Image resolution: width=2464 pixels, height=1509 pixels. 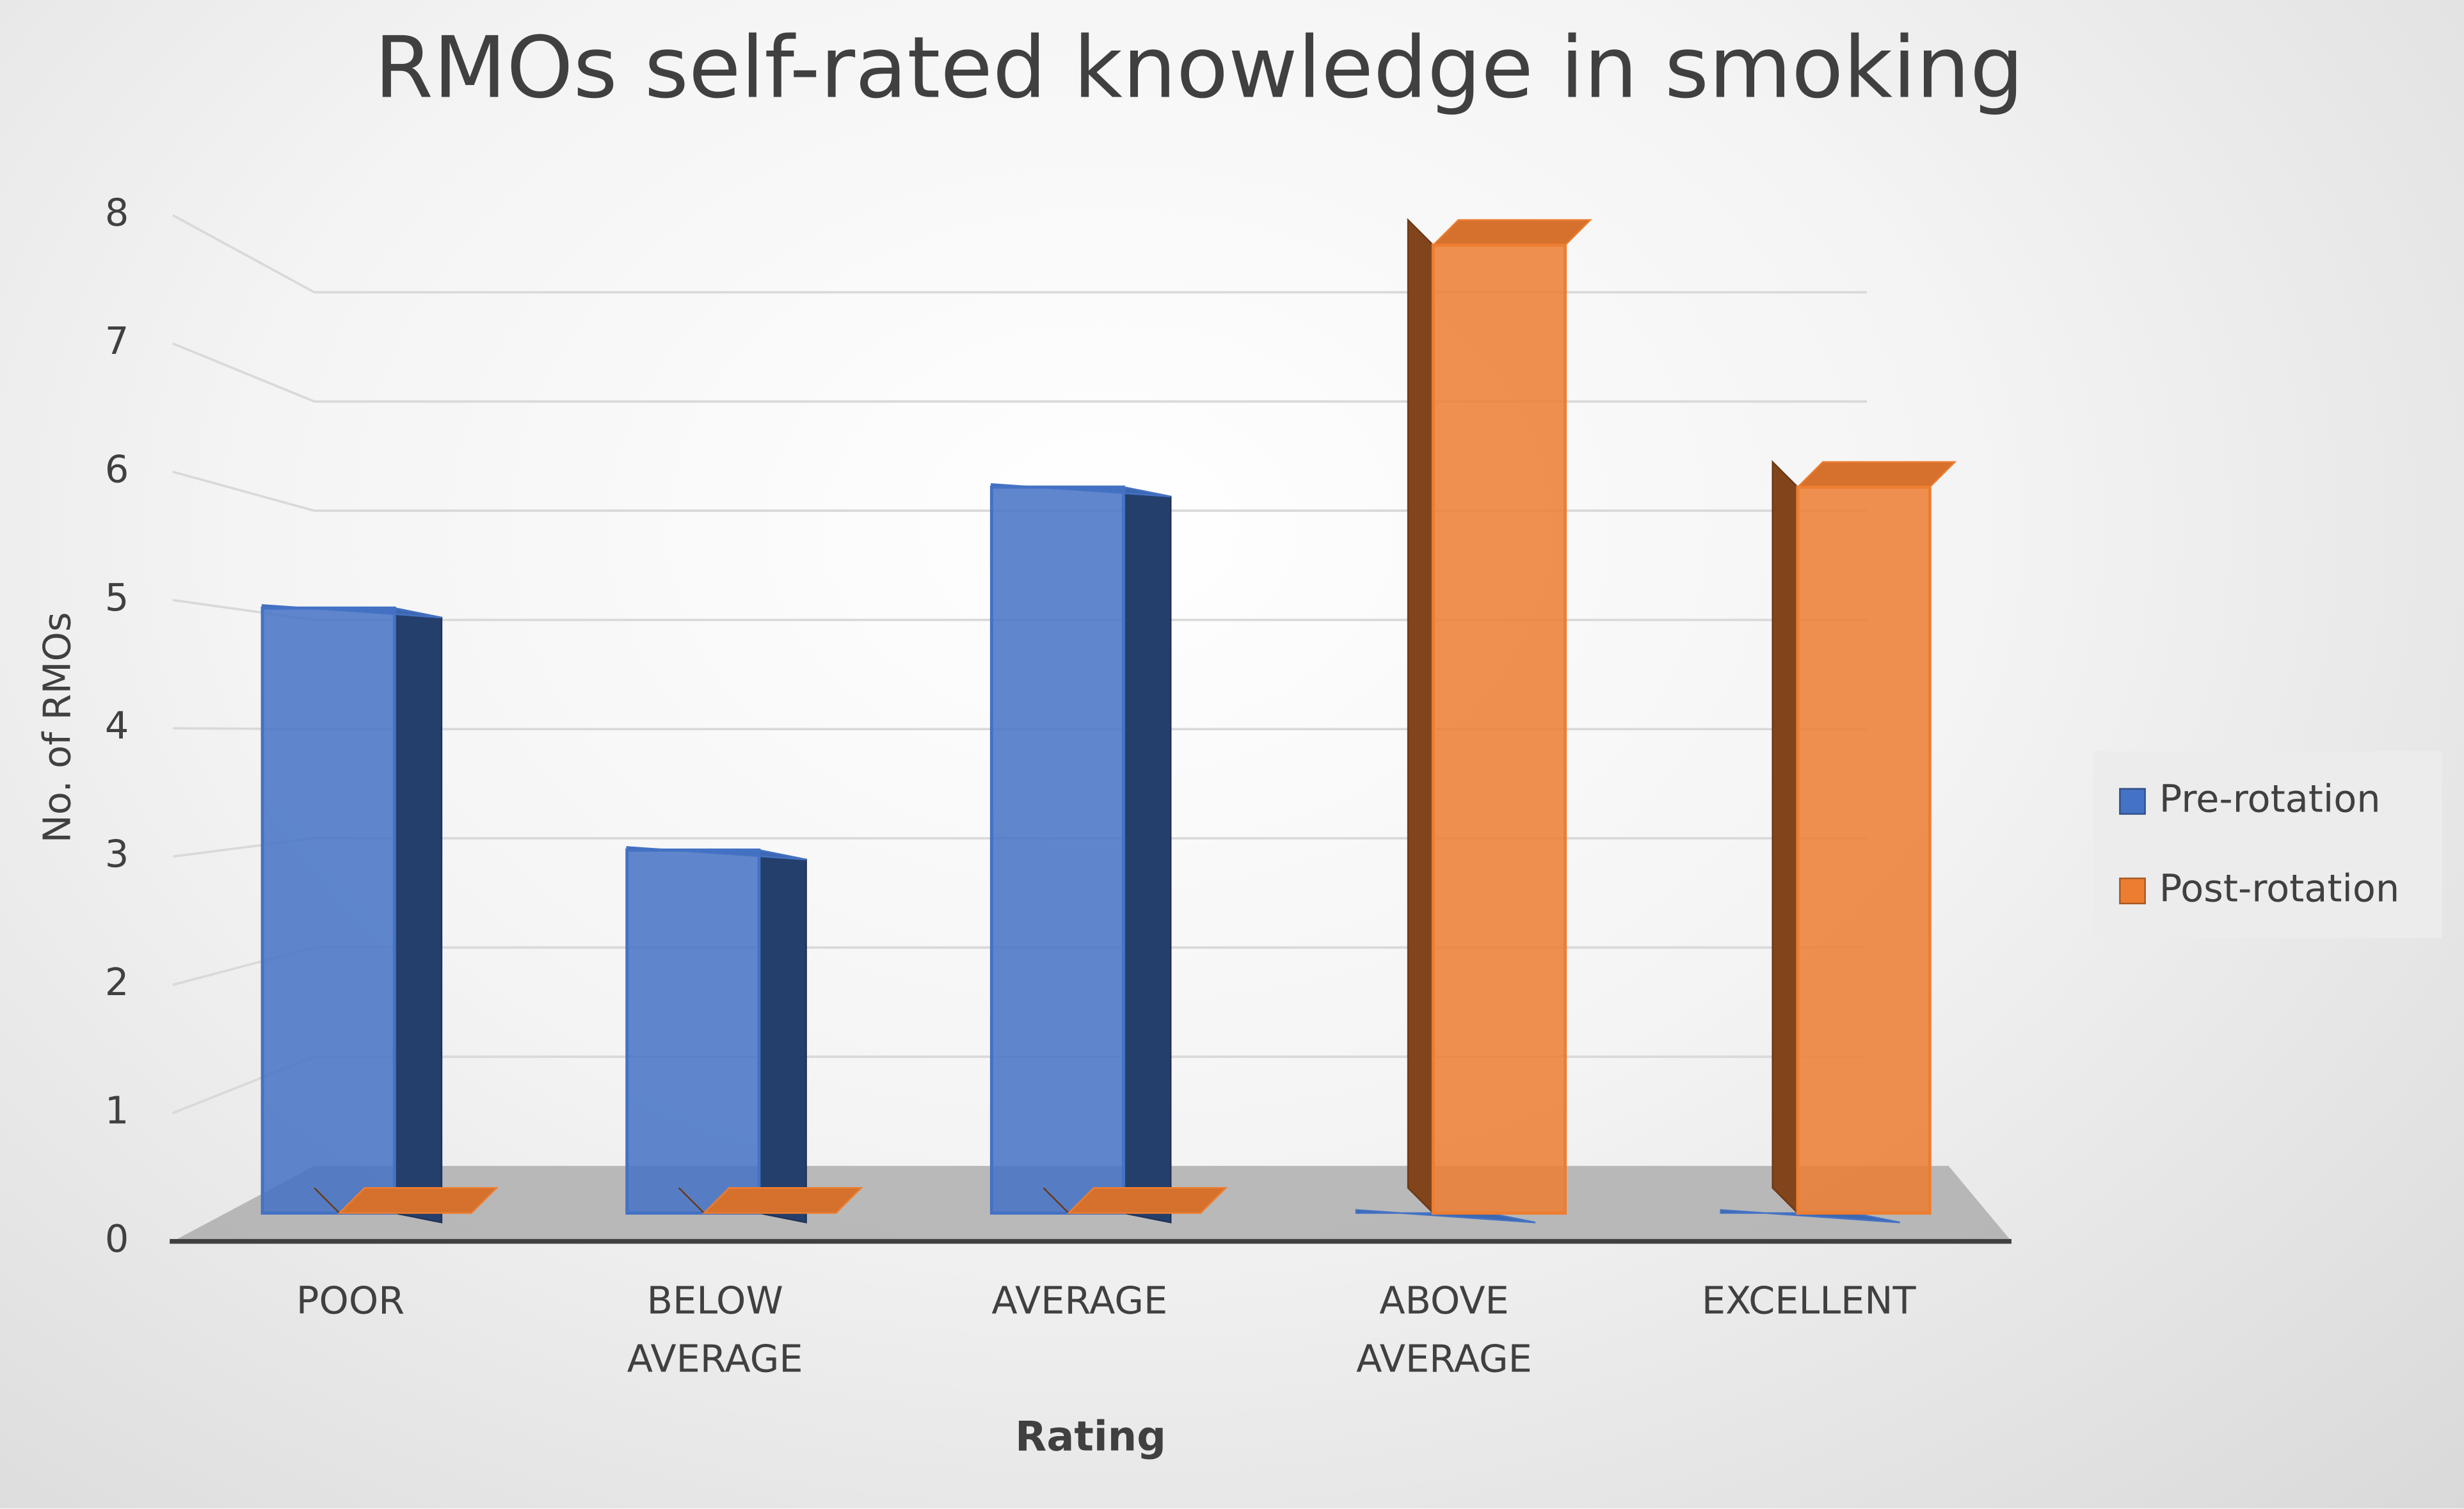 What do you see at coordinates (2279, 888) in the screenshot?
I see `legend-label: Post-rotation` at bounding box center [2279, 888].